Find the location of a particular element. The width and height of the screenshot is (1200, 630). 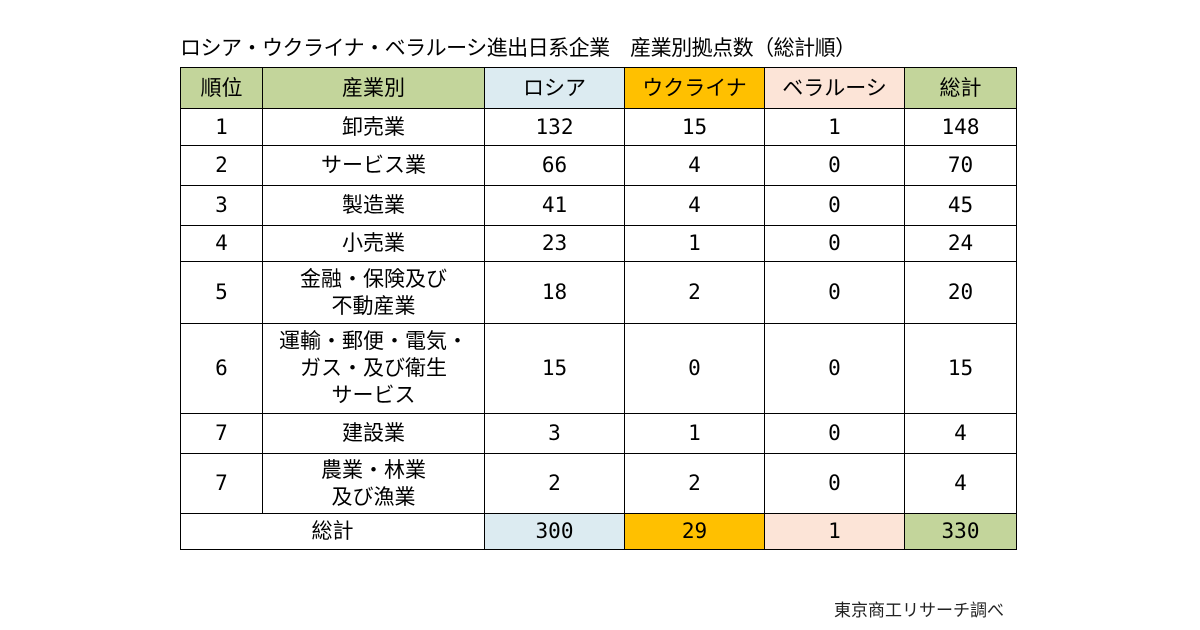

footer-total: 330 is located at coordinates (960, 531).